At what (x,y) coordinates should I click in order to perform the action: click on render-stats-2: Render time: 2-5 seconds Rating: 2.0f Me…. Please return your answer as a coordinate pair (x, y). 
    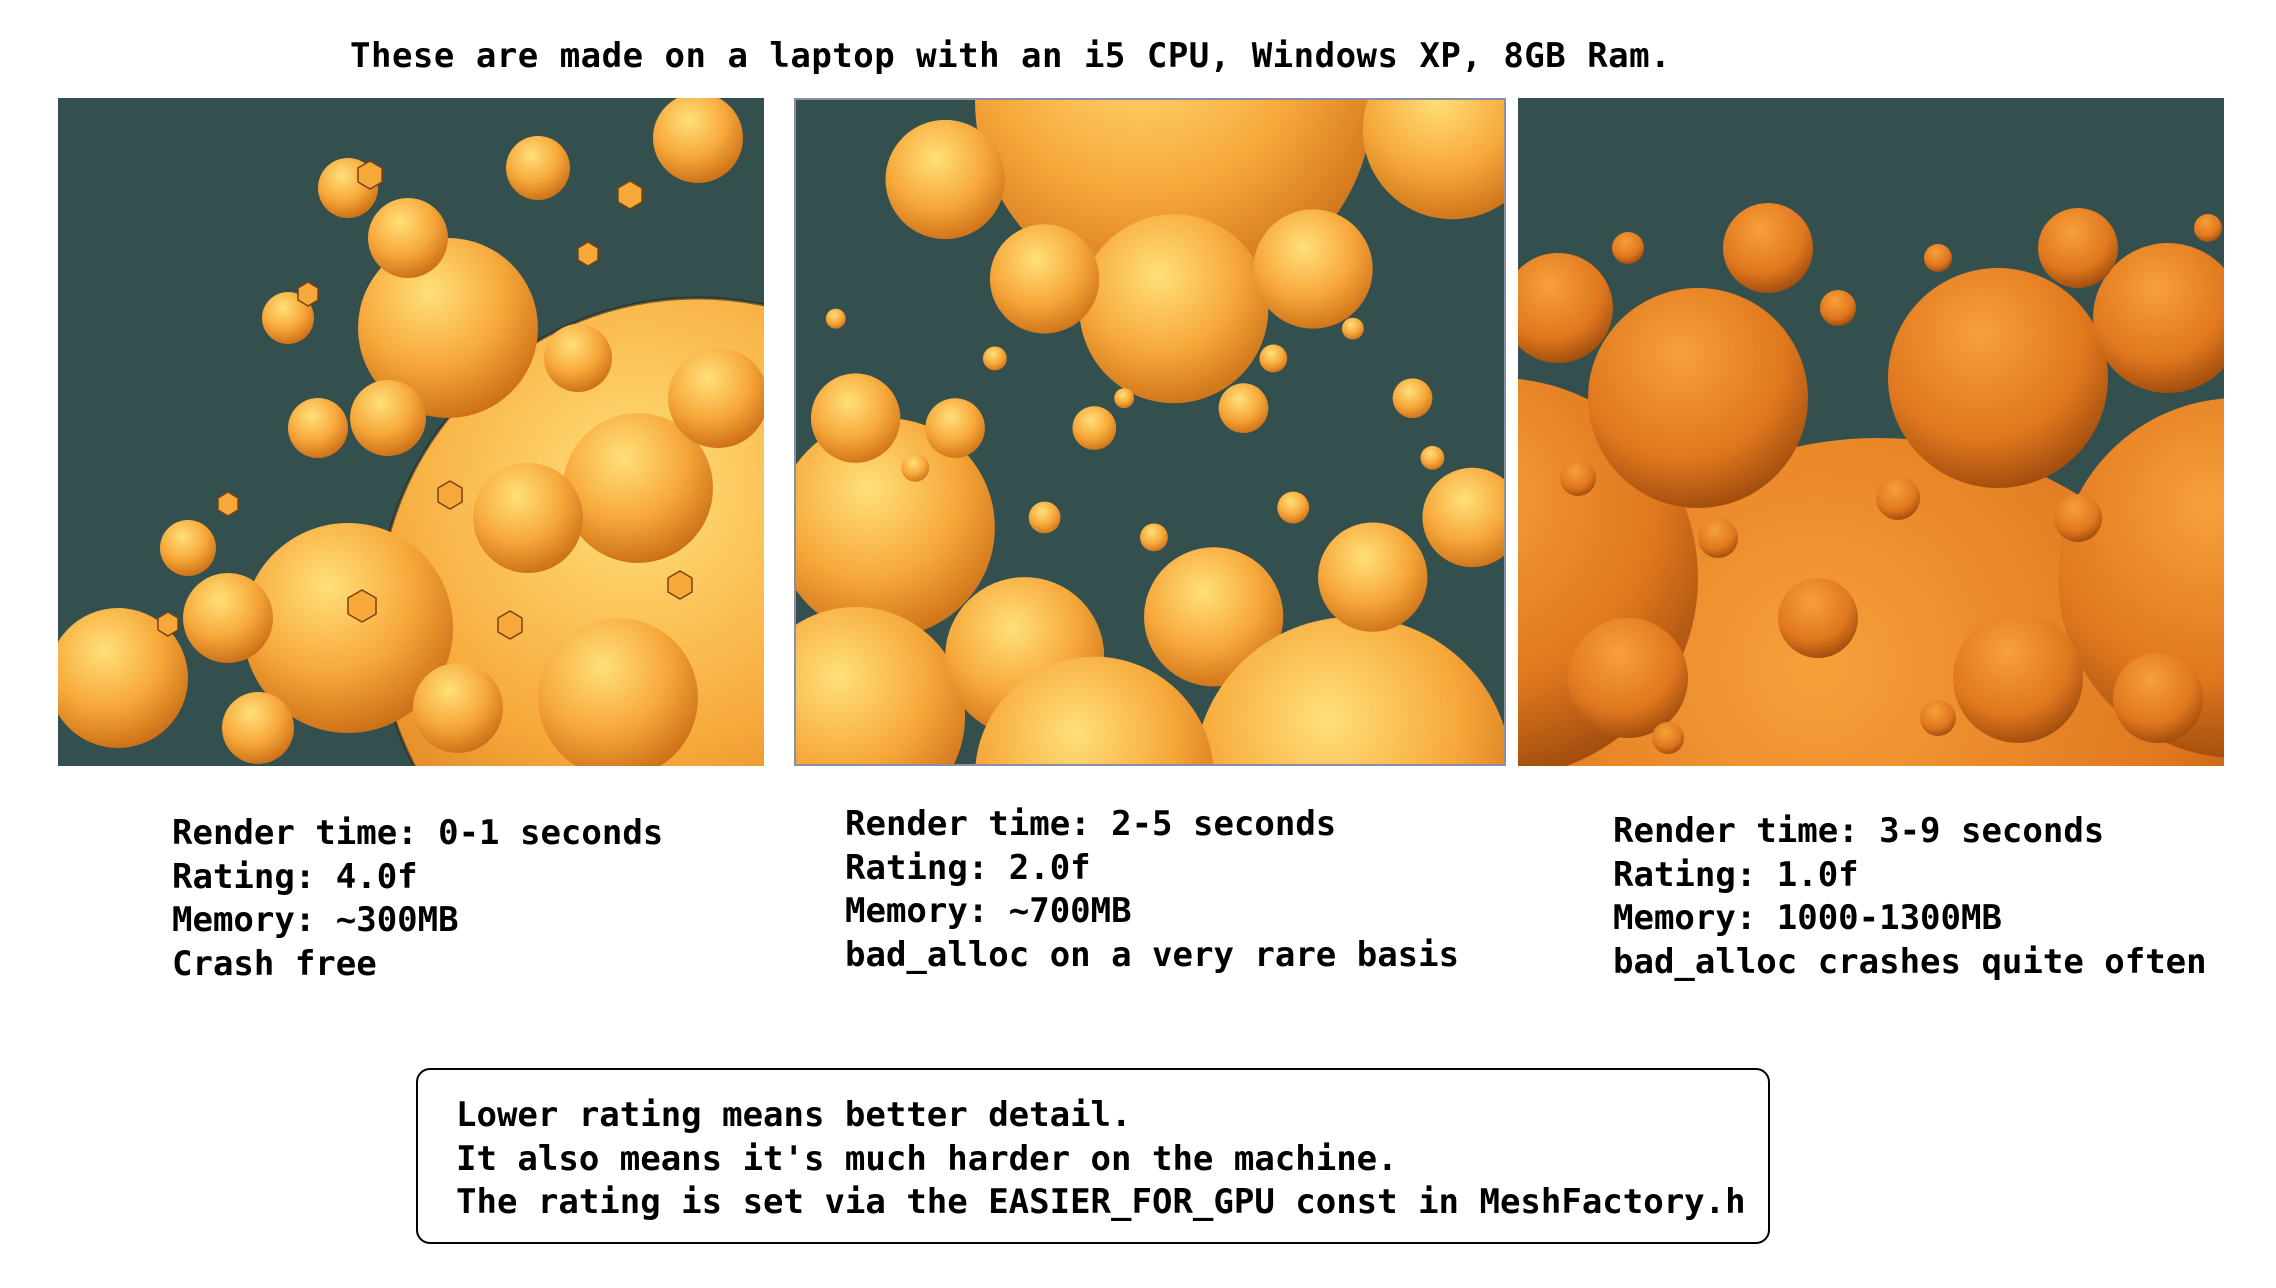
    Looking at the image, I should click on (1152, 890).